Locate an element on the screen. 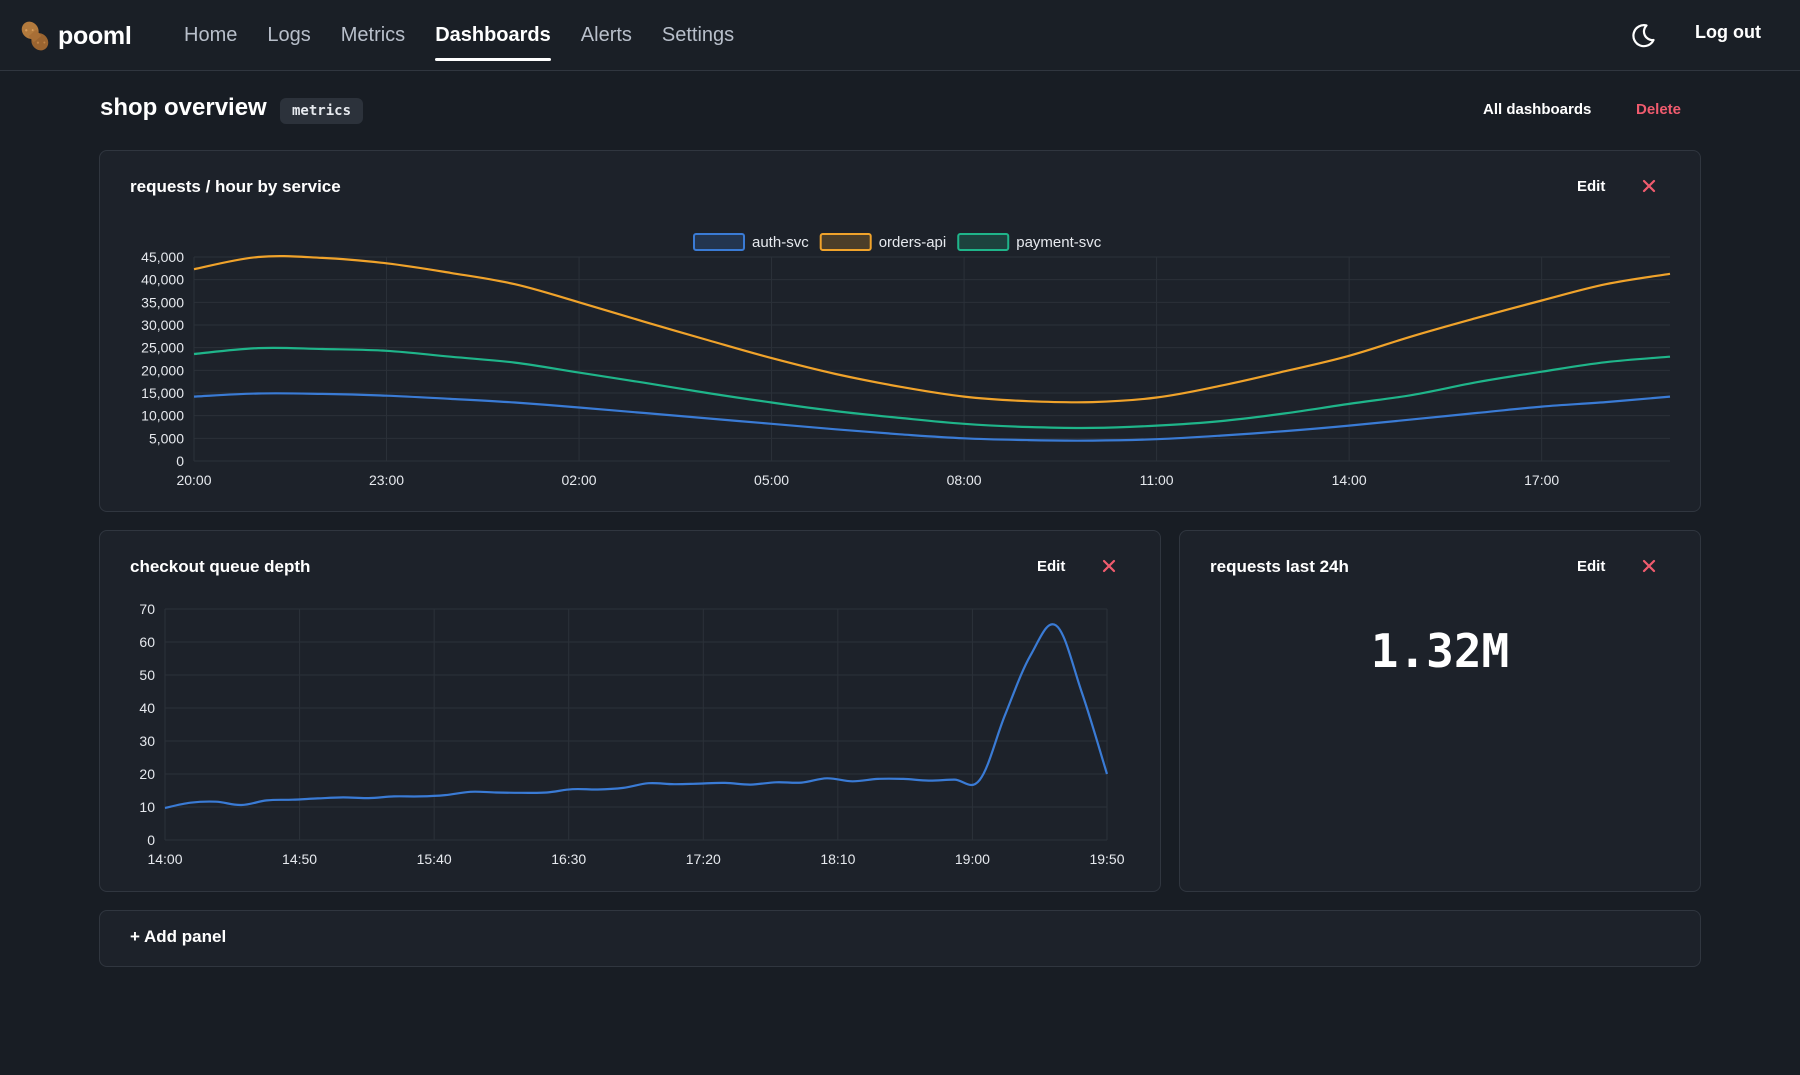 The width and height of the screenshot is (1800, 1075). y-tick-label: 20,000 is located at coordinates (162, 370).